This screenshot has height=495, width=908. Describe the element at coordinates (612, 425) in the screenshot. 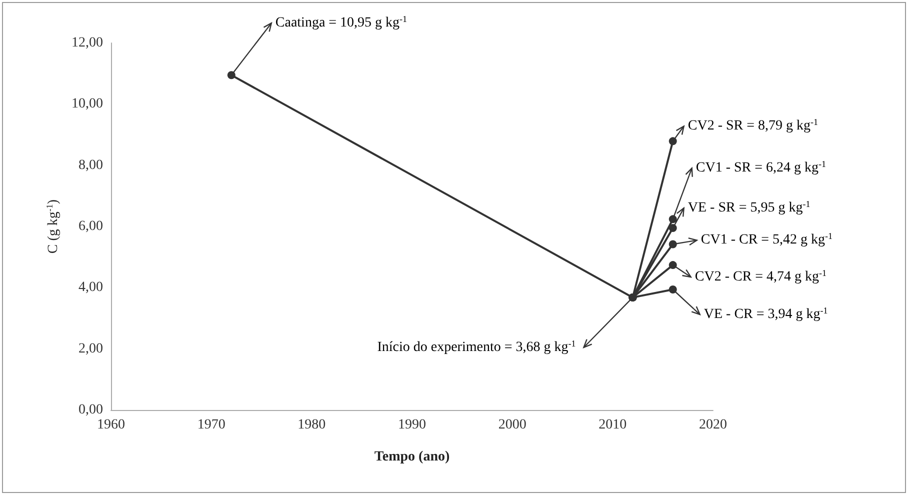

I see `x-tick-label: 2010` at that location.